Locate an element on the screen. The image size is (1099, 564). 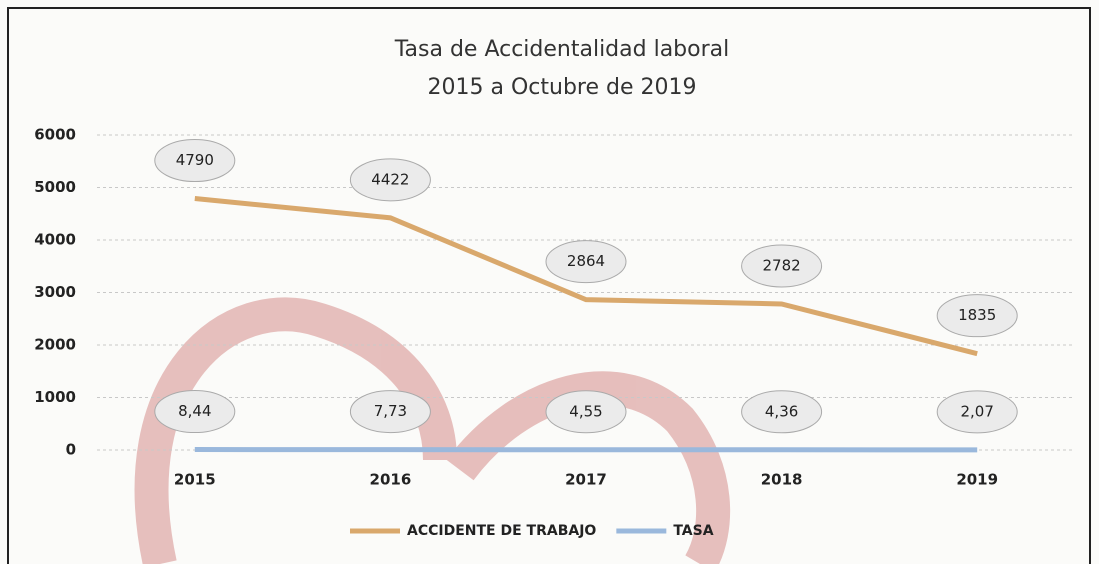
data-label: 2,07 is located at coordinates (976, 411).